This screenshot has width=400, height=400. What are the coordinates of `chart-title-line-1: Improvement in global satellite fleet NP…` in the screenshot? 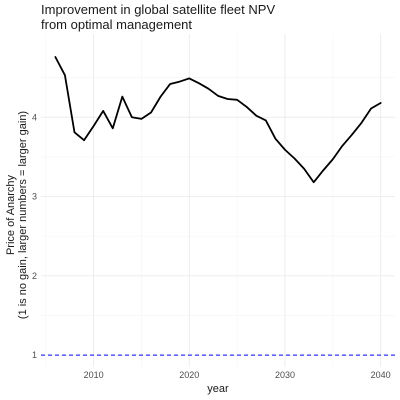 It's located at (158, 9).